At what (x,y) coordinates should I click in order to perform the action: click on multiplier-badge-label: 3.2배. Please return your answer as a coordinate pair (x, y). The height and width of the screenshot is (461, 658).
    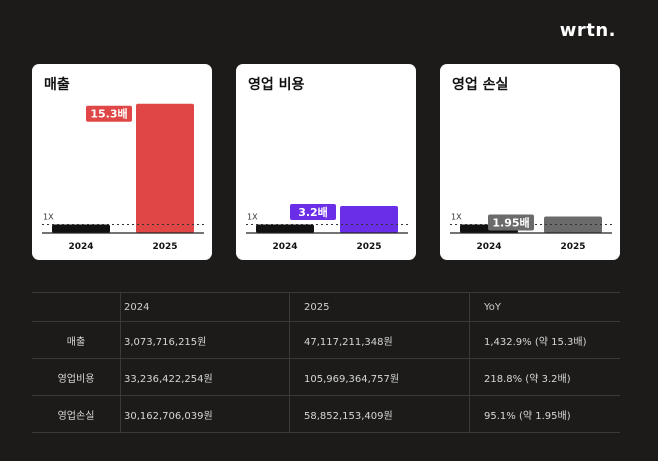
    Looking at the image, I should click on (313, 212).